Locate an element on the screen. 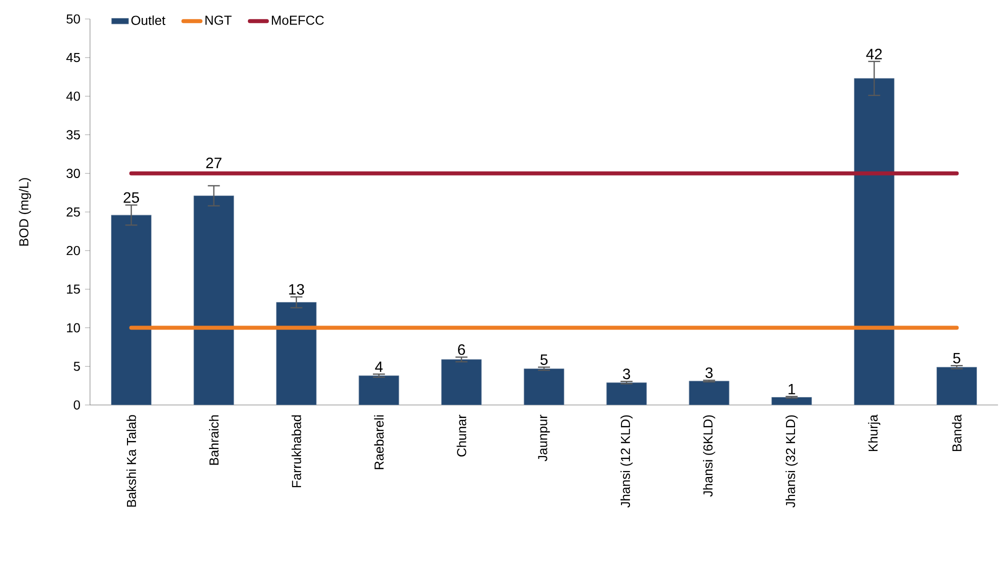  y-tick-label: 15 is located at coordinates (73, 289).